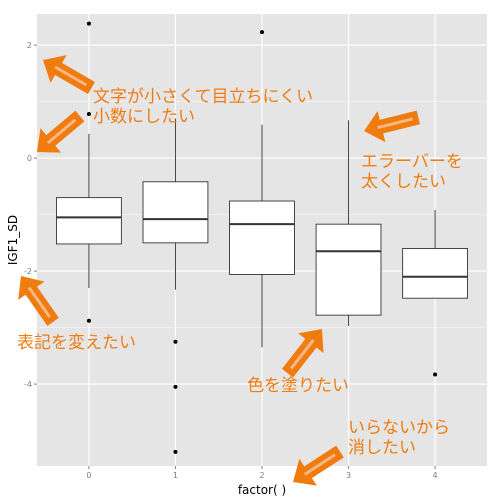  What do you see at coordinates (412, 162) in the screenshot?
I see `annotation-line: エラーバーを` at bounding box center [412, 162].